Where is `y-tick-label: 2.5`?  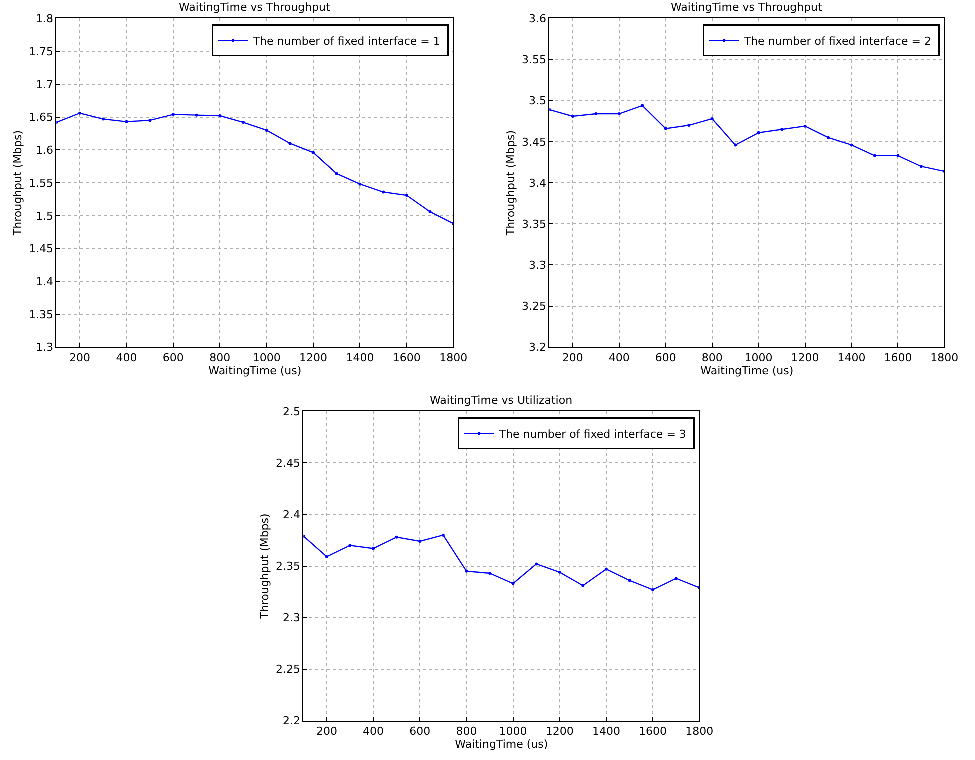
y-tick-label: 2.5 is located at coordinates (291, 411).